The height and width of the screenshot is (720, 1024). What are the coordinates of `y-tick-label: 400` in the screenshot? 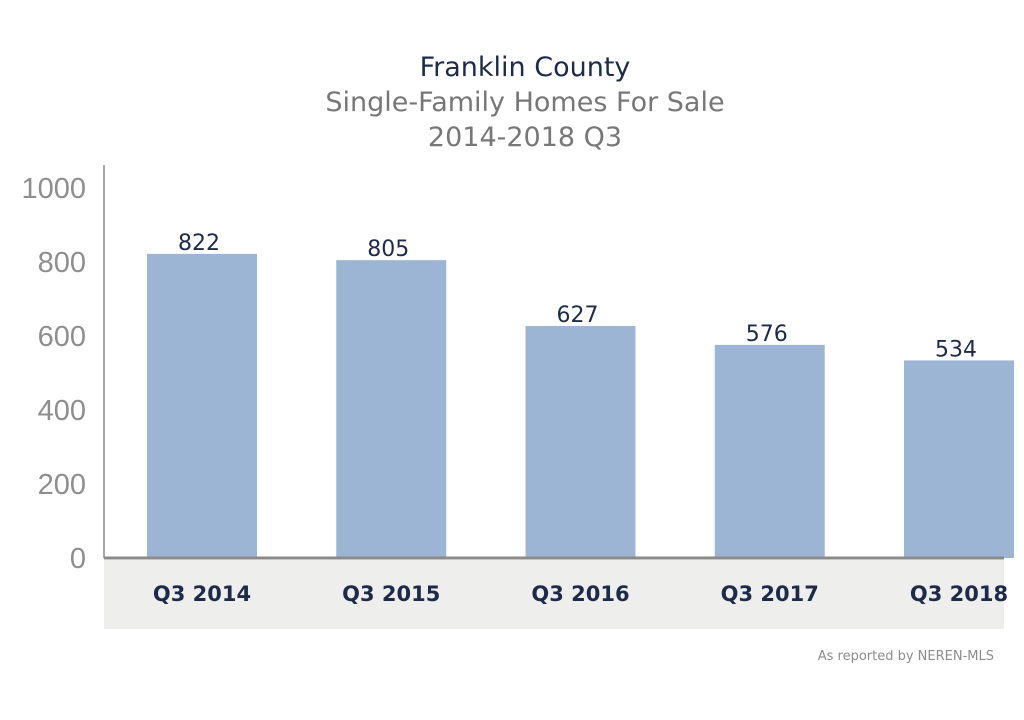 It's located at (62, 411).